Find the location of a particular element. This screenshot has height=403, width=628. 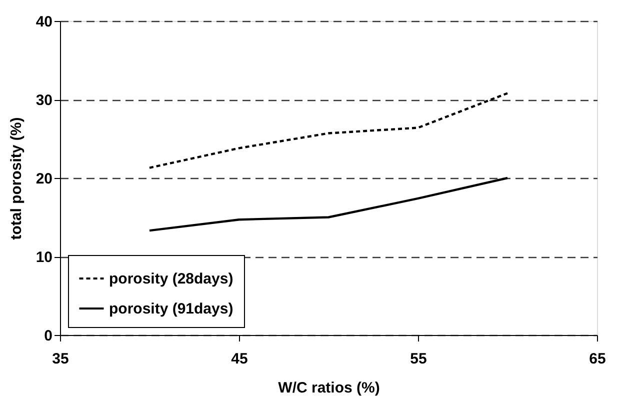

y-tick-label: 30 is located at coordinates (44, 100).